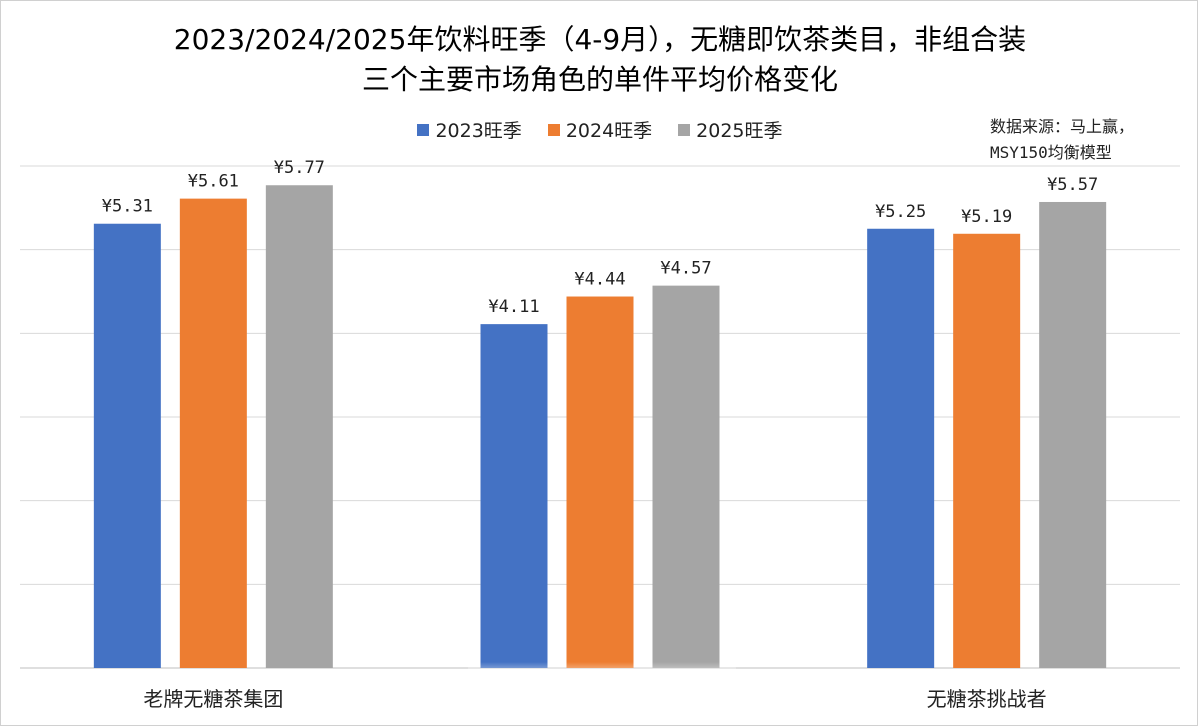 The width and height of the screenshot is (1200, 728). What do you see at coordinates (599, 79) in the screenshot?
I see `chart-title-line-2: 三个主要市场角色的单件平均价格变化` at bounding box center [599, 79].